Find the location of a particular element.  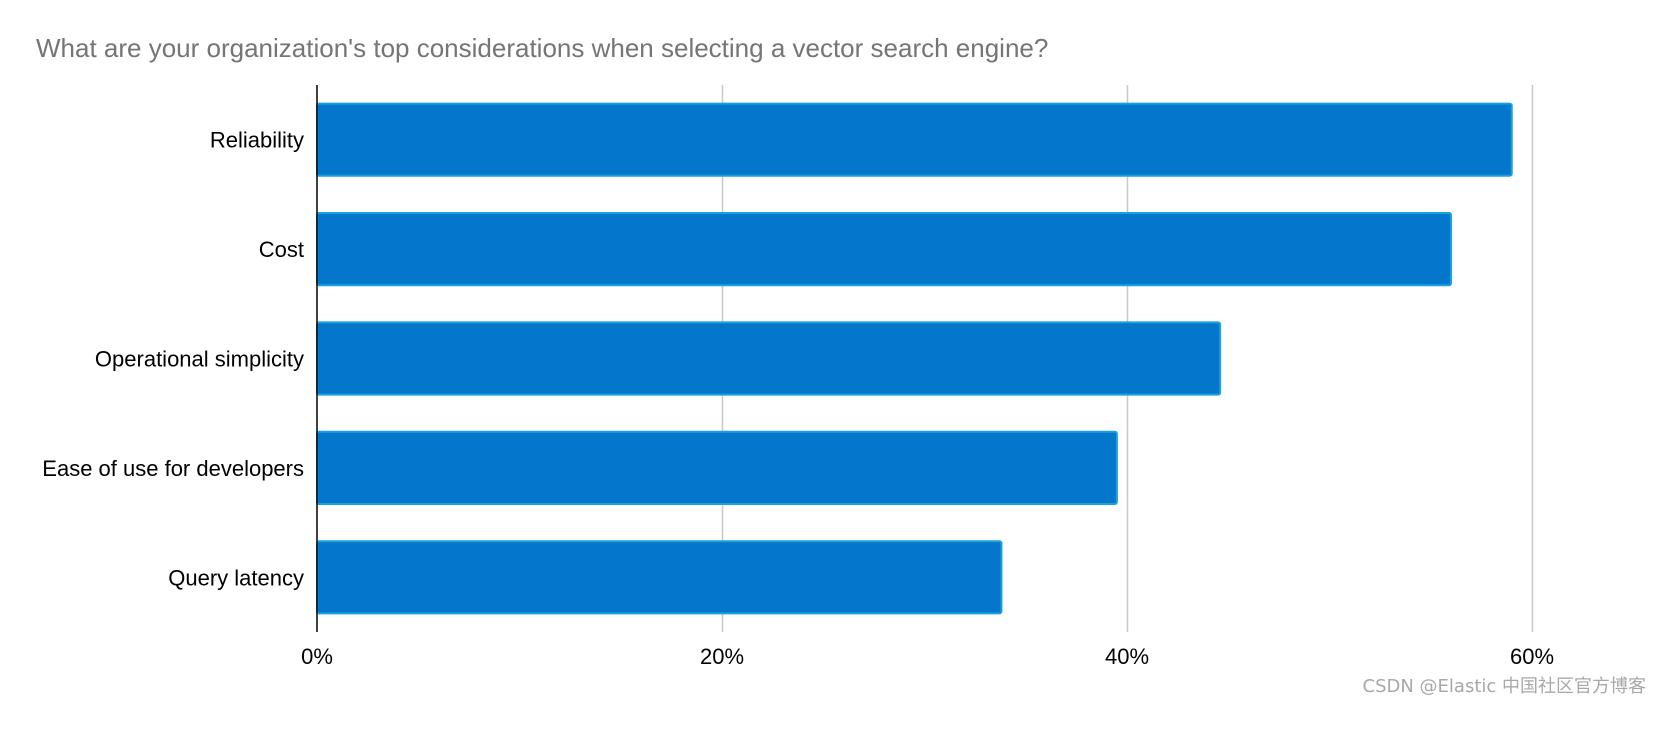

category-label: Query latency is located at coordinates (236, 577).